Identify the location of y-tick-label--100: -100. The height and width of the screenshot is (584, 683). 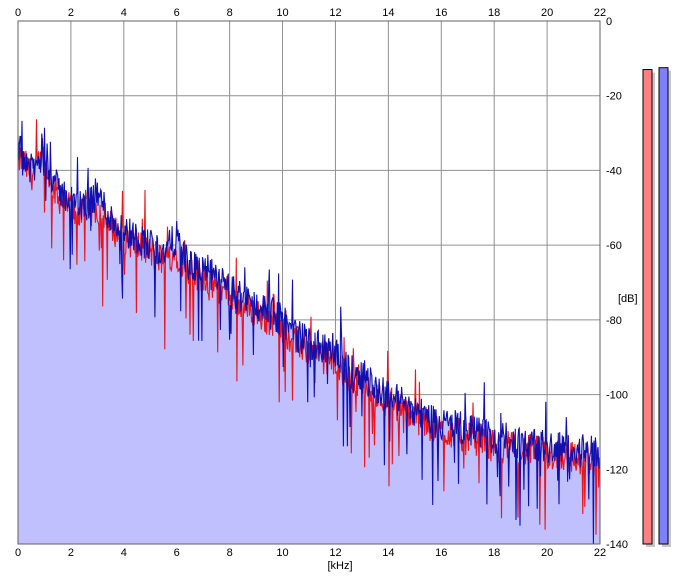
(617, 396).